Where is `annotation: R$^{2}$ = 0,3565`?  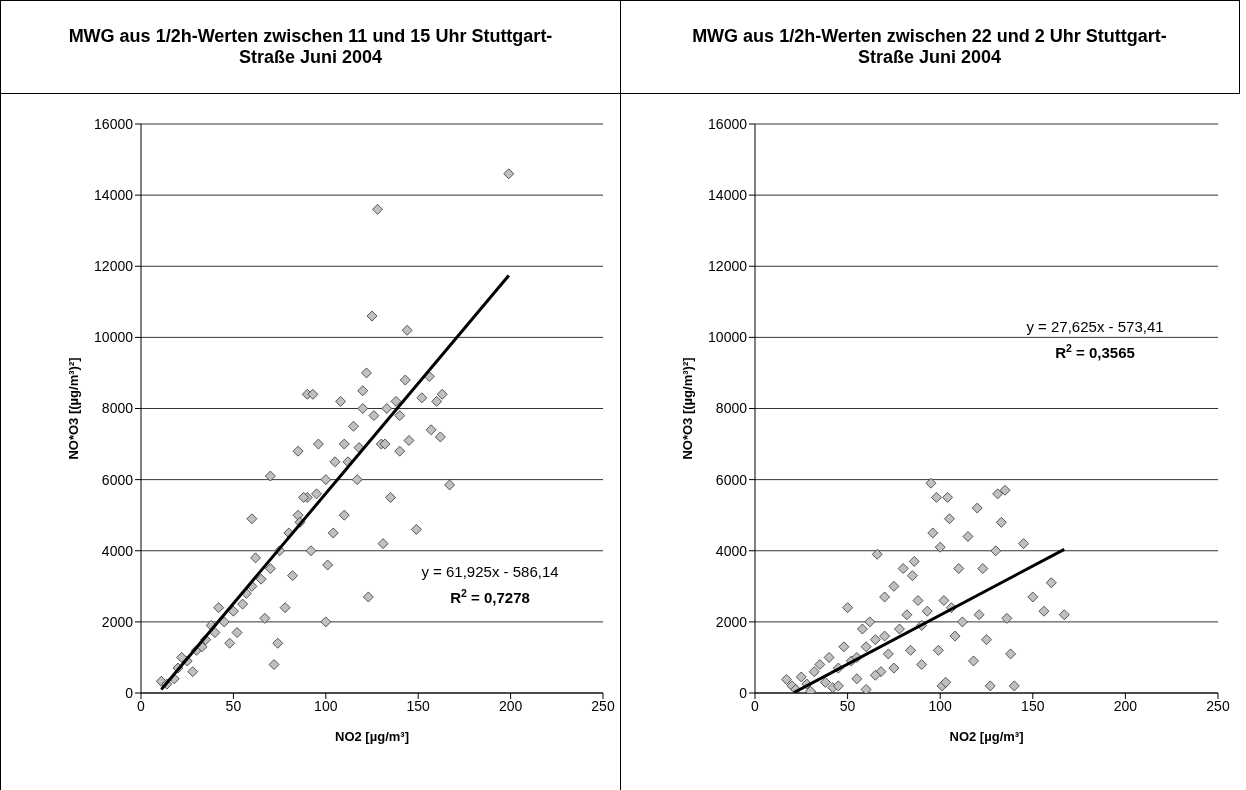
annotation: R$^{2}$ = 0,3565 is located at coordinates (1095, 351).